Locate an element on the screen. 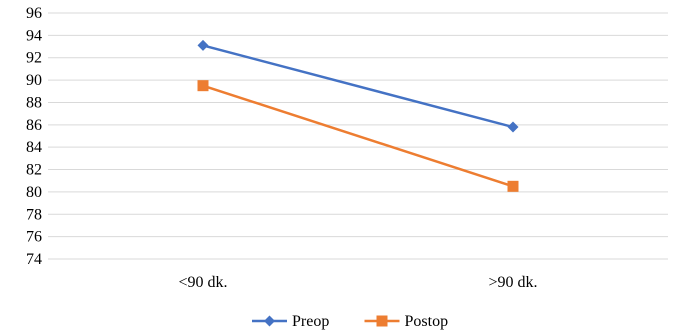 This screenshot has width=675, height=335. series-line-preop is located at coordinates (358, 86).